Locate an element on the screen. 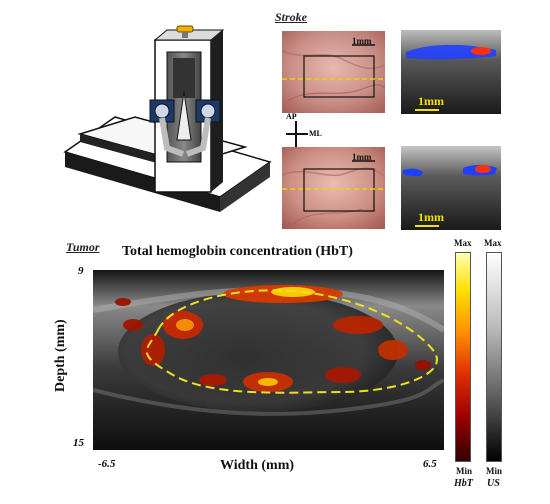  y-axis-label: Depth (mm) is located at coordinates (60, 355).